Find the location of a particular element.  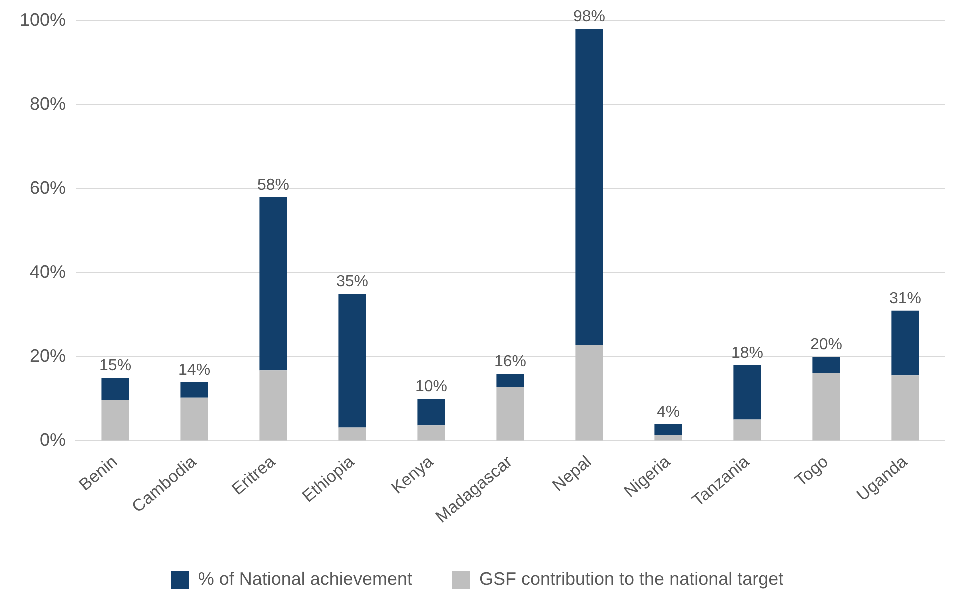

total-label: 14% is located at coordinates (194, 370).